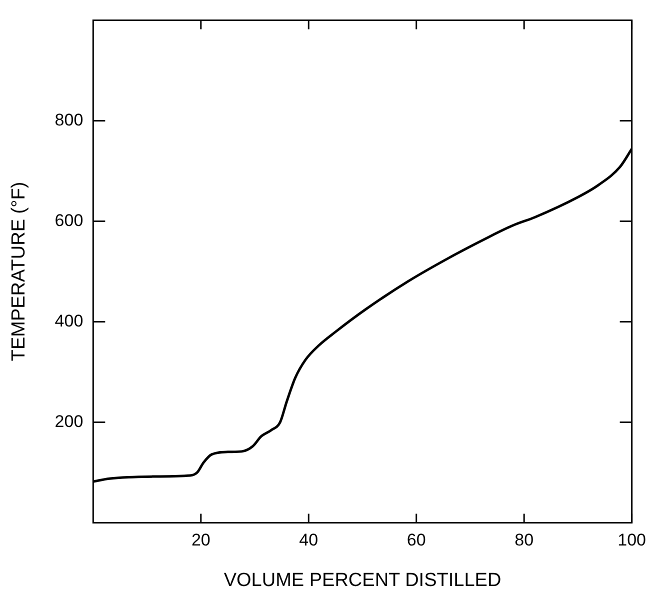  Describe the element at coordinates (69, 421) in the screenshot. I see `y-tick-label: 200` at that location.